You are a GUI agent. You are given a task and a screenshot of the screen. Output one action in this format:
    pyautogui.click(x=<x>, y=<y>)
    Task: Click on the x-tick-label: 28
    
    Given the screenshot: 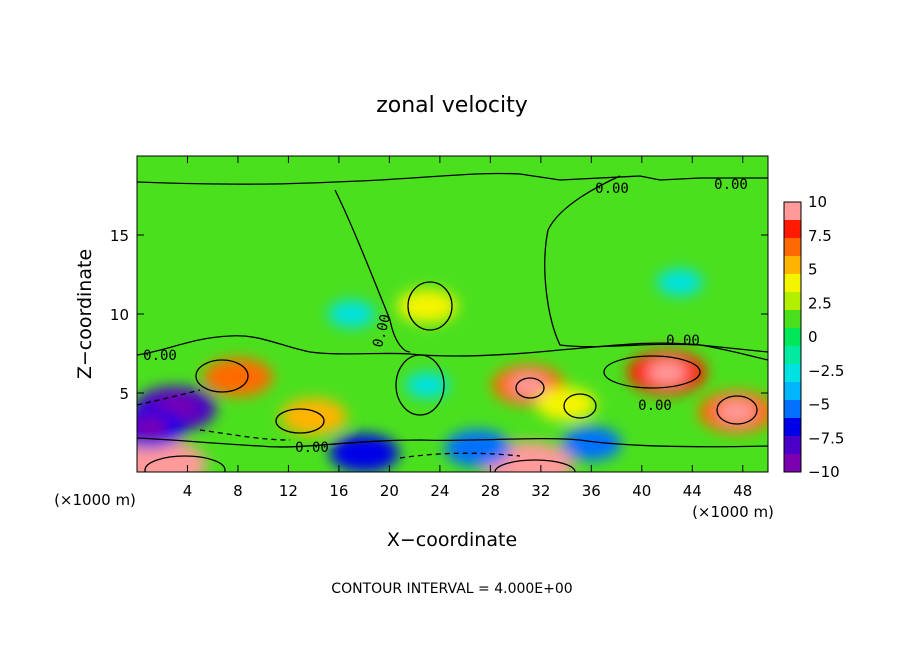 What is the action you would take?
    pyautogui.click(x=490, y=491)
    